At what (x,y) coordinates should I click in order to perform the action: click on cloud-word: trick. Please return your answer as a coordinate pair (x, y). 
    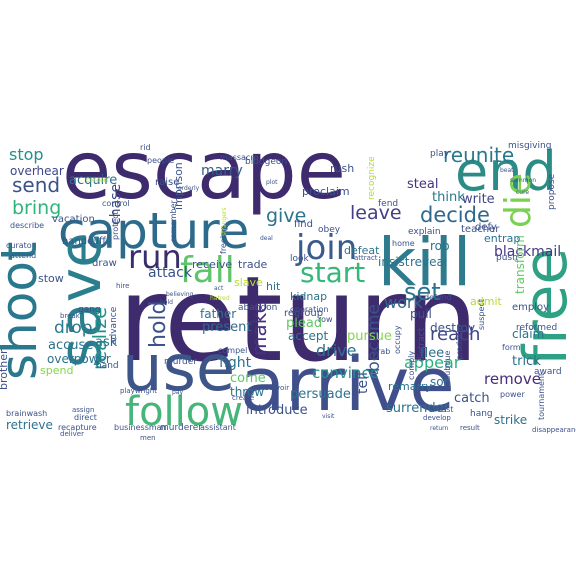
    Looking at the image, I should click on (526, 361).